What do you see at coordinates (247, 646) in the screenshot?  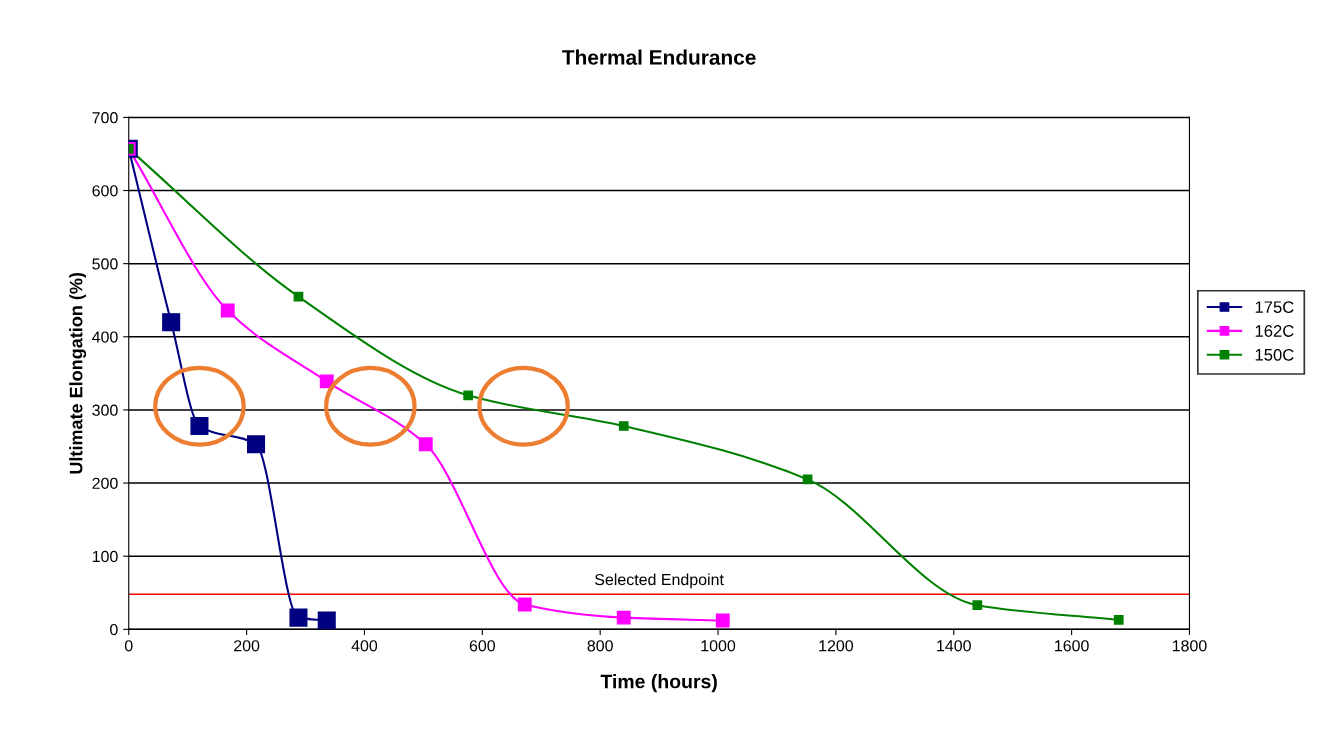 I see `x-tick-label: 200` at bounding box center [247, 646].